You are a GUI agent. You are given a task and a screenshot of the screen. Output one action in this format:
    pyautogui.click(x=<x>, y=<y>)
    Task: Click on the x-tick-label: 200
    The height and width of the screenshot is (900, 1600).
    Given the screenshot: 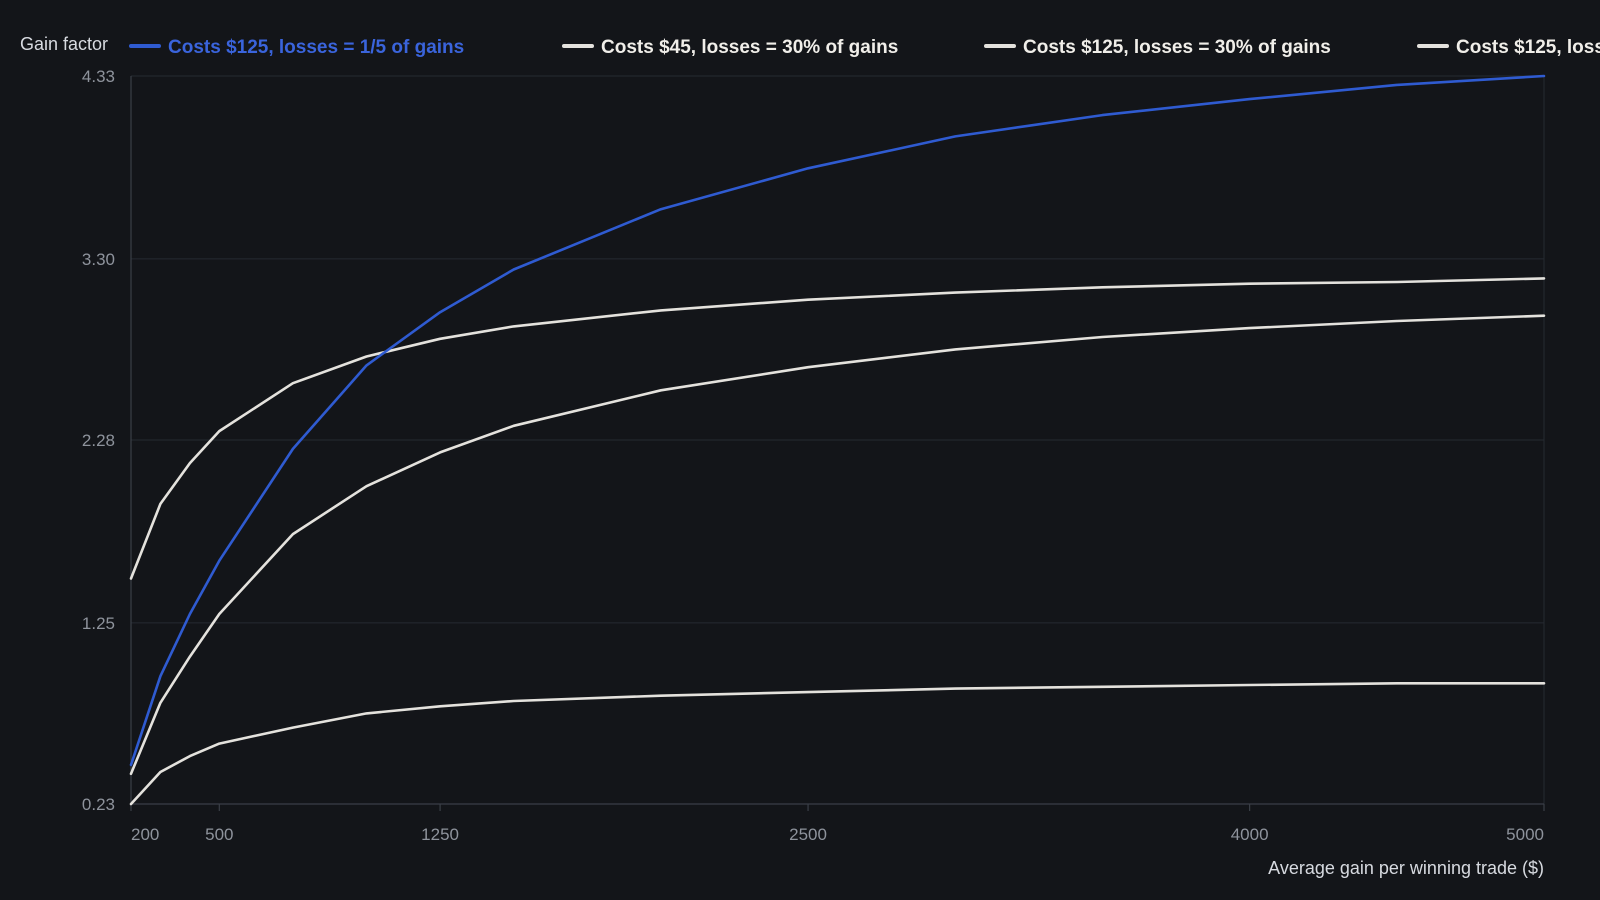 What is the action you would take?
    pyautogui.click(x=145, y=834)
    